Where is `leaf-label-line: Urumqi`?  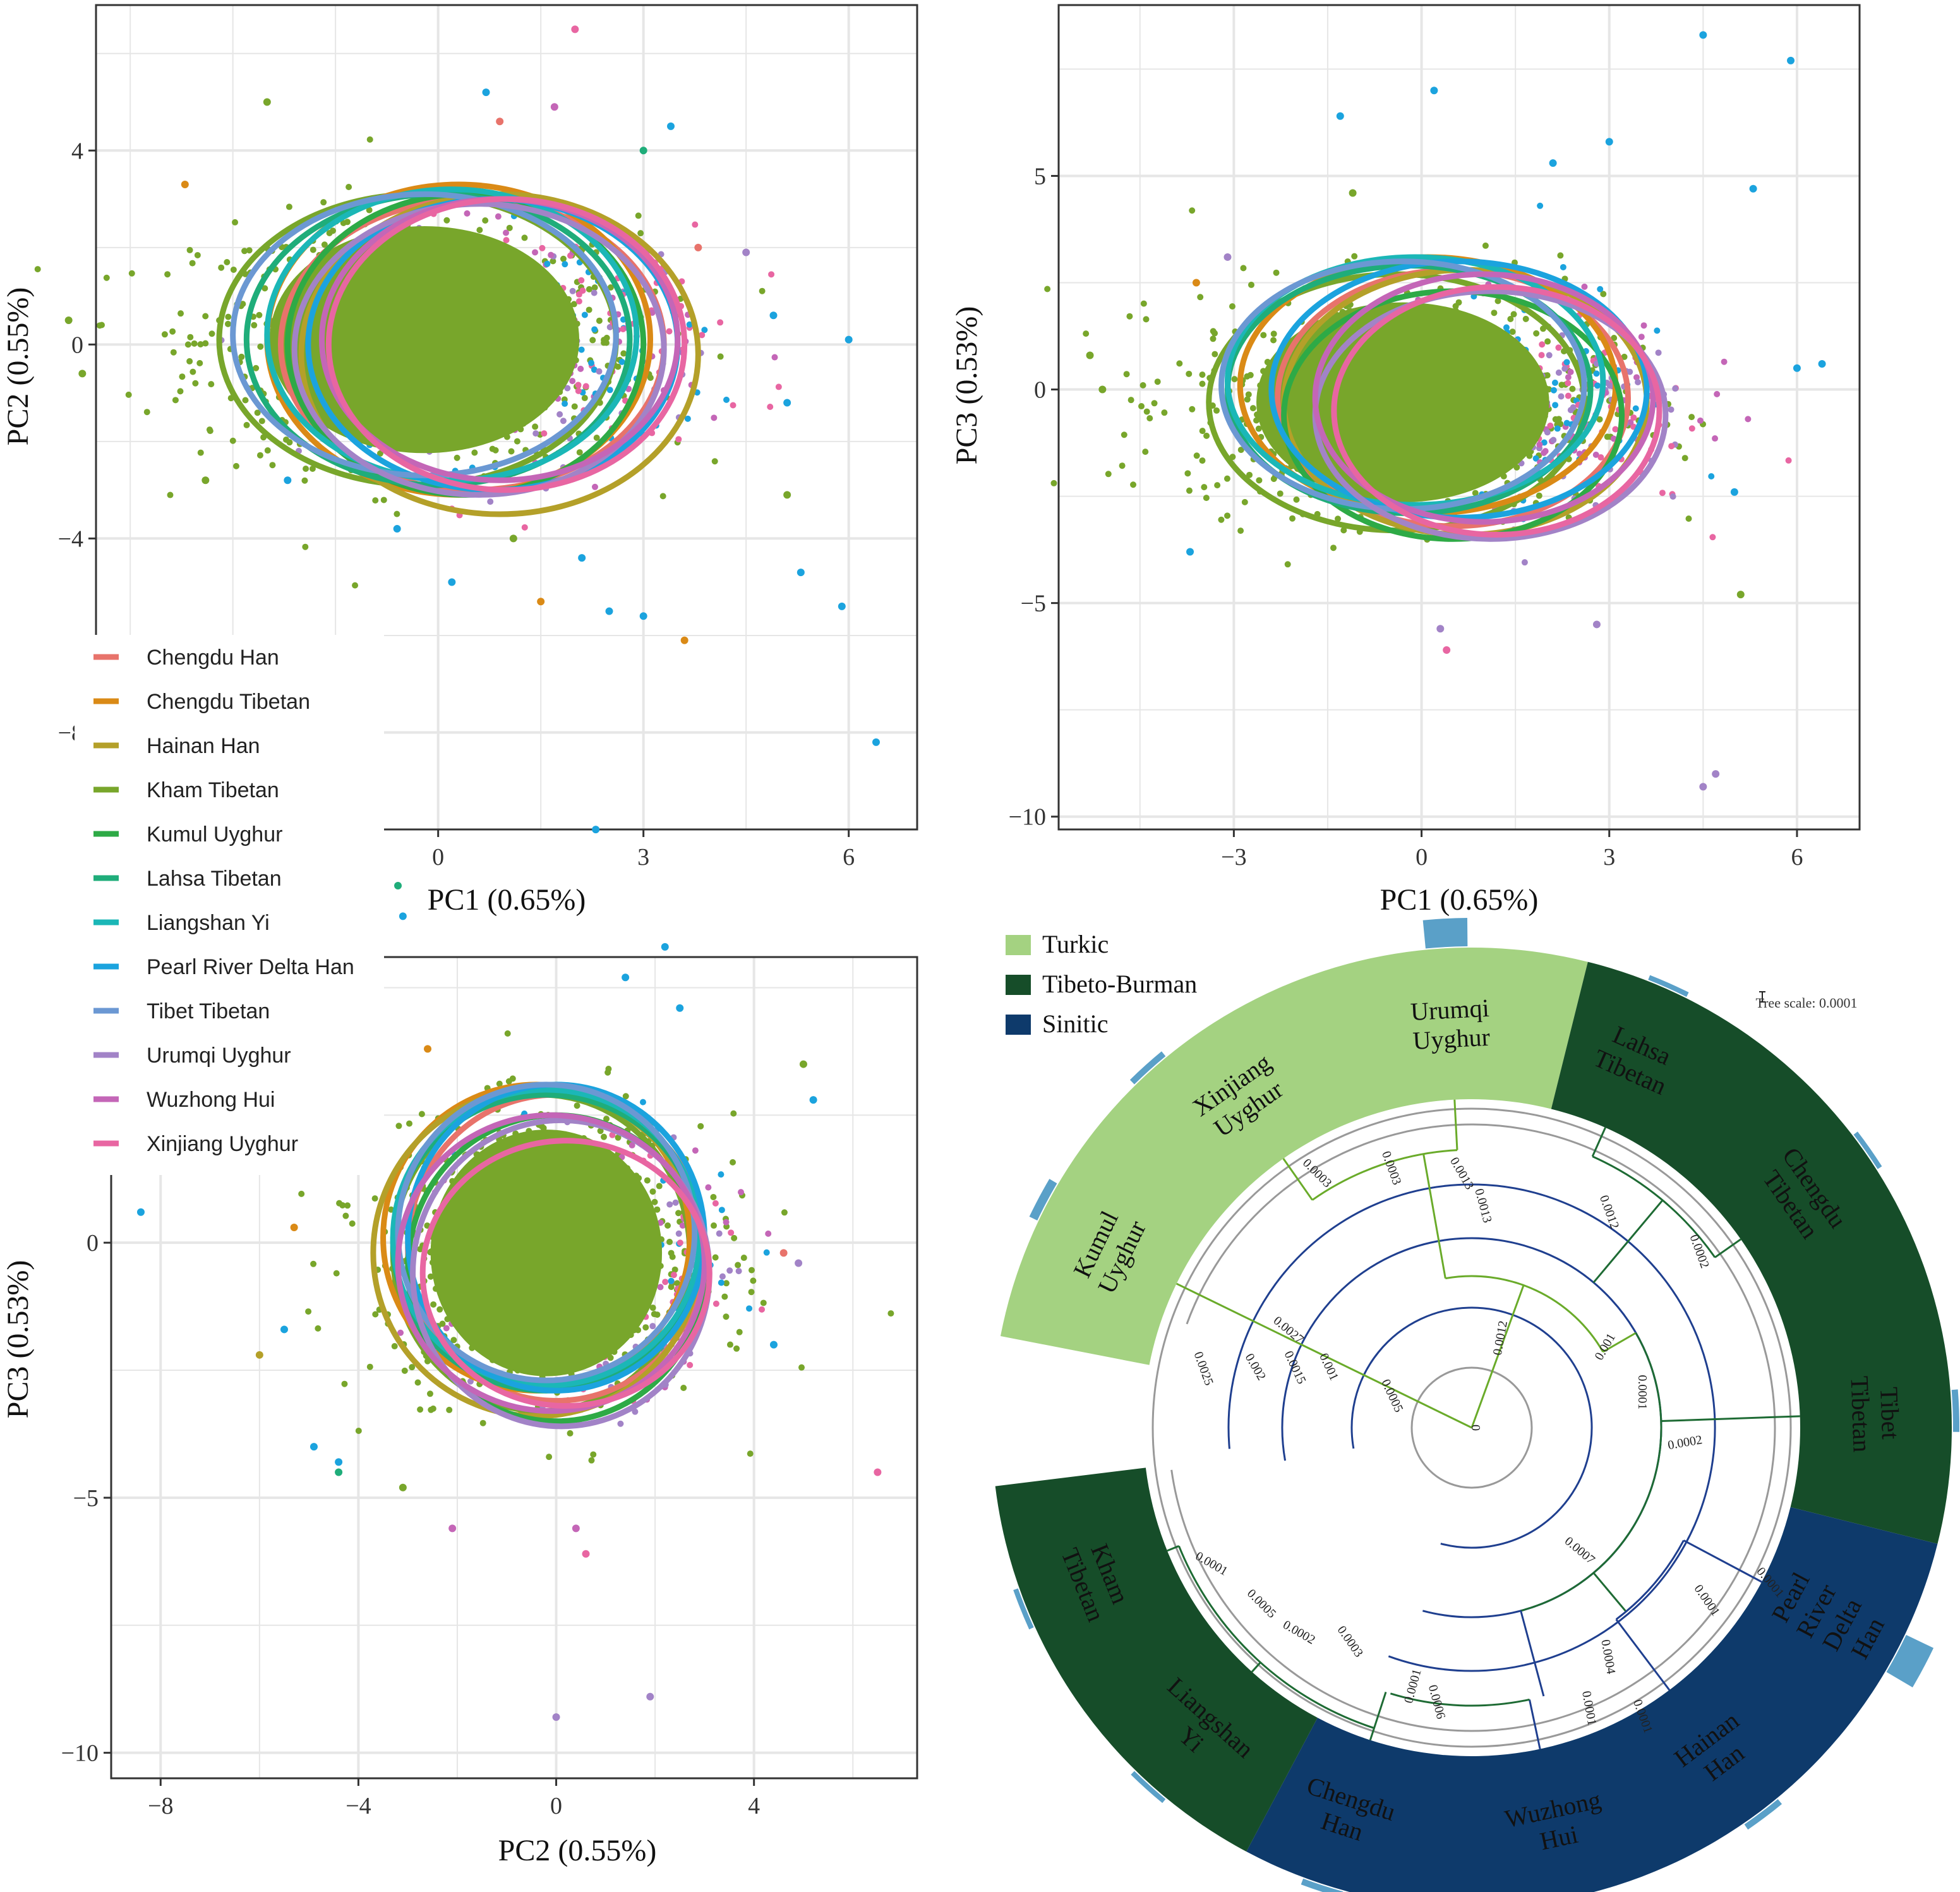
leaf-label-line: Urumqi is located at coordinates (1450, 1010).